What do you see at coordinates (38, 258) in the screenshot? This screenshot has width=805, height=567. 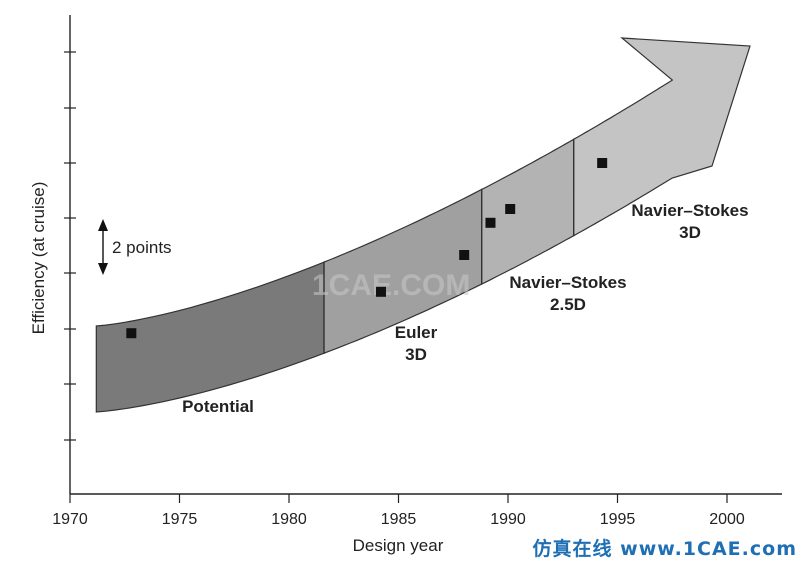 I see `y-axis-title: Efficiency (at cruise)` at bounding box center [38, 258].